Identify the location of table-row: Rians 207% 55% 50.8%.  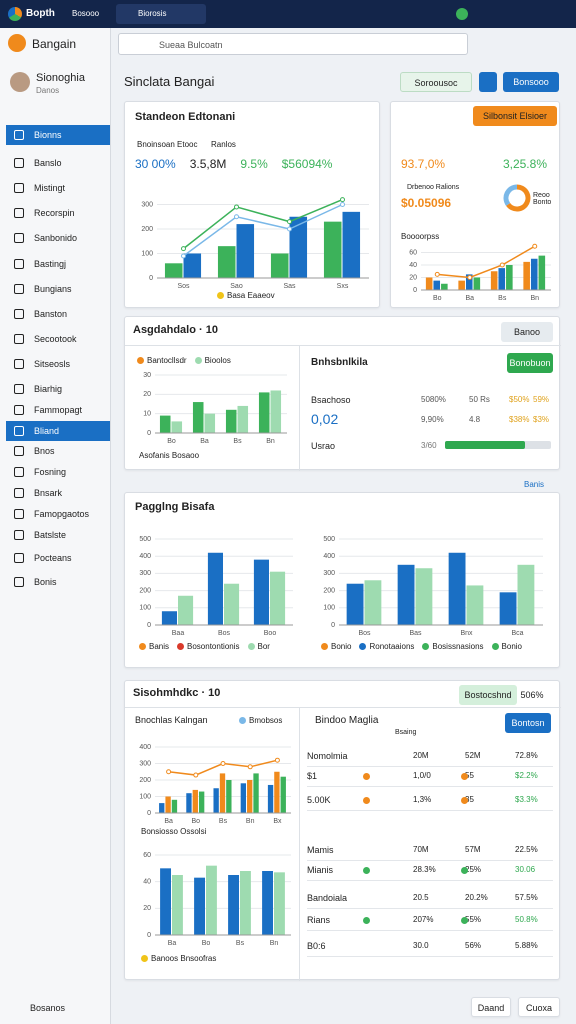
(430, 921).